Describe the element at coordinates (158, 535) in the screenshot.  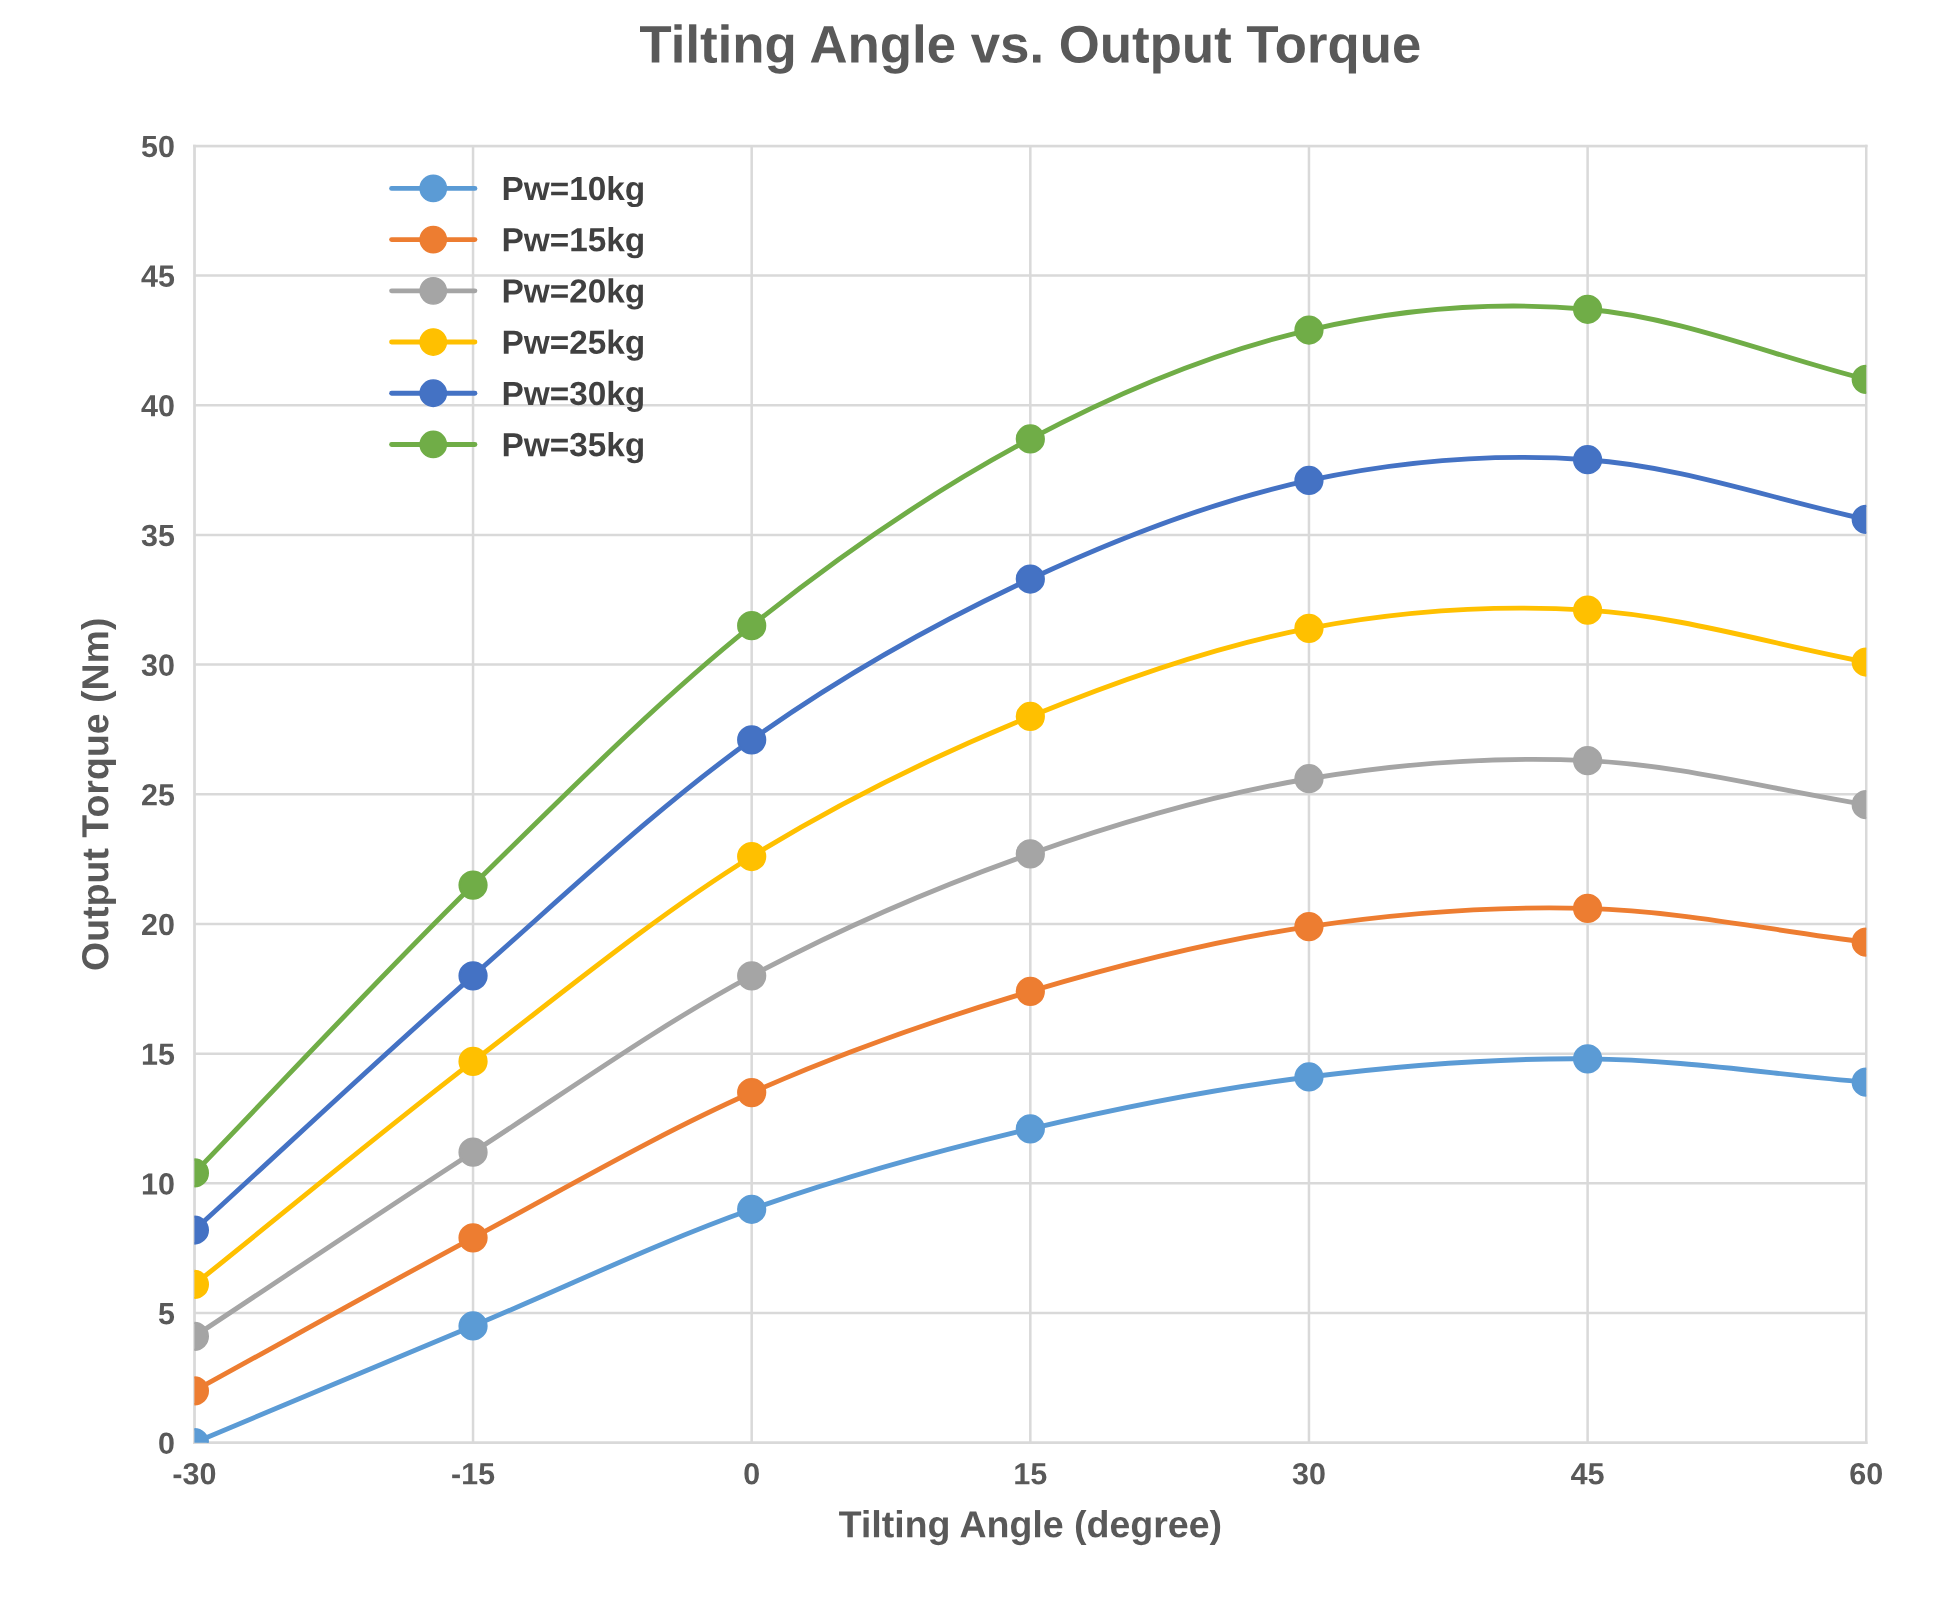
I see `y-tick-label: 35` at that location.